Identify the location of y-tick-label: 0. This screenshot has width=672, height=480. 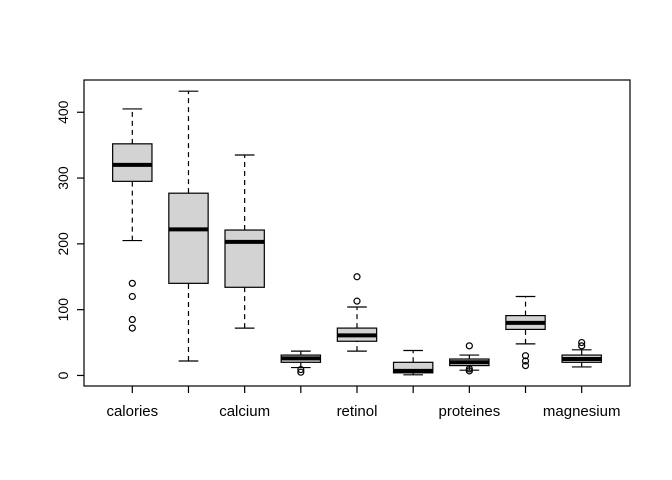
(63, 375).